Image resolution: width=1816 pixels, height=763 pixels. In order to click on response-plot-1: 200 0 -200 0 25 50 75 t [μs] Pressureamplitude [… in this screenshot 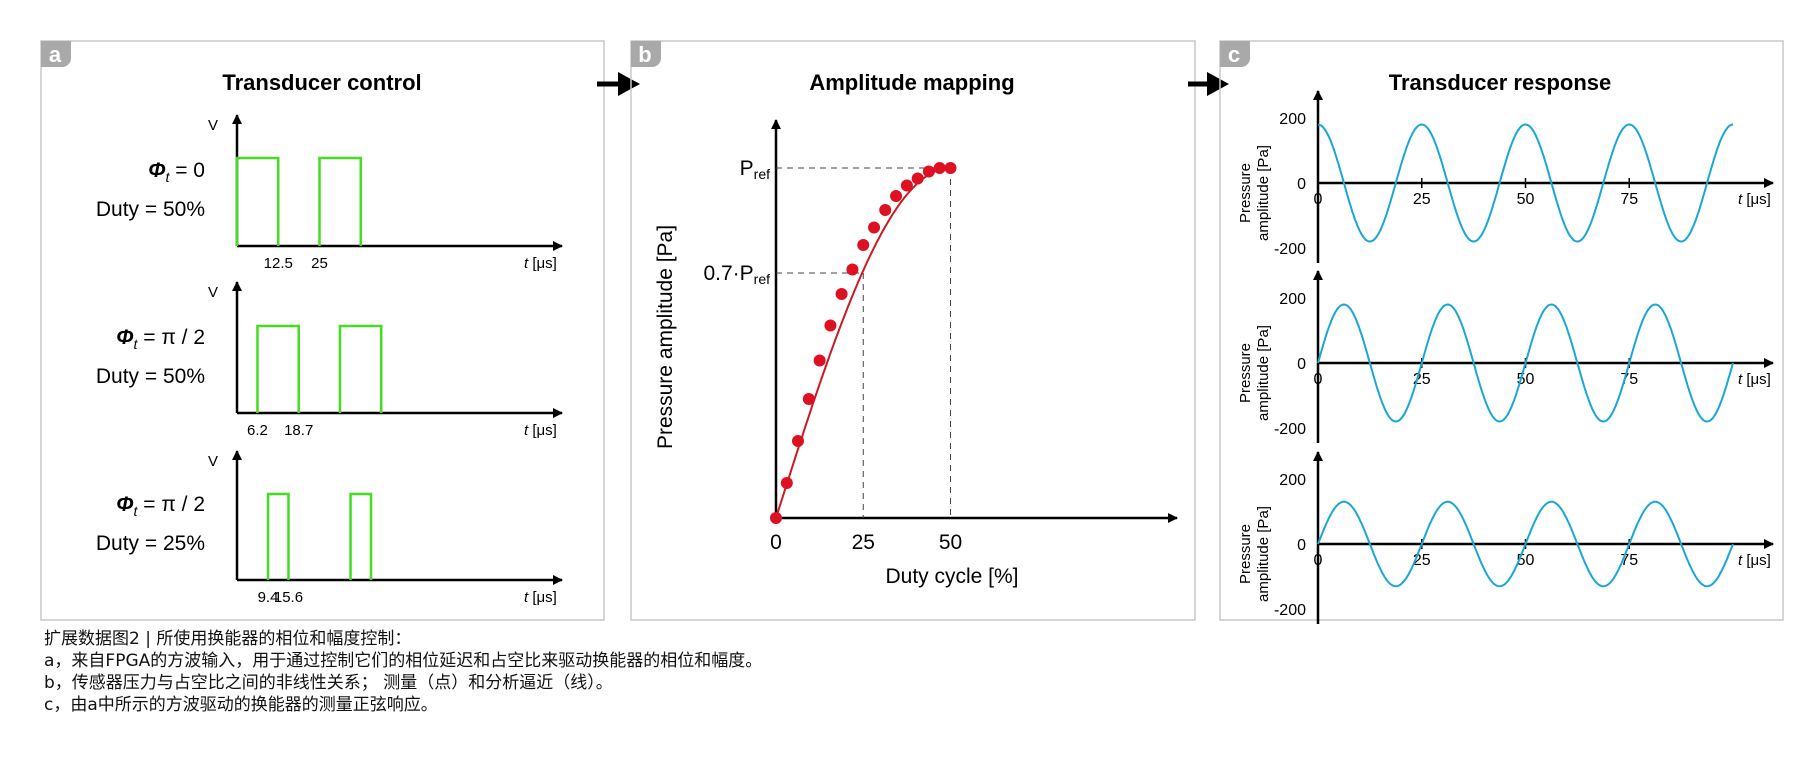, I will do `click(1505, 176)`.